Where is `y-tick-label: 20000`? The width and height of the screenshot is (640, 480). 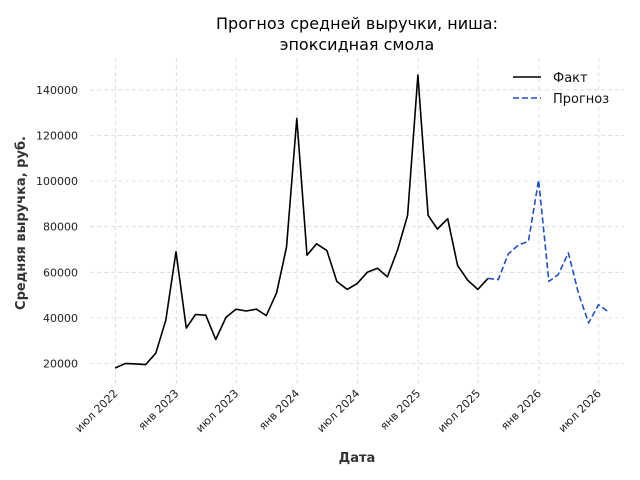
y-tick-label: 20000 is located at coordinates (60, 363).